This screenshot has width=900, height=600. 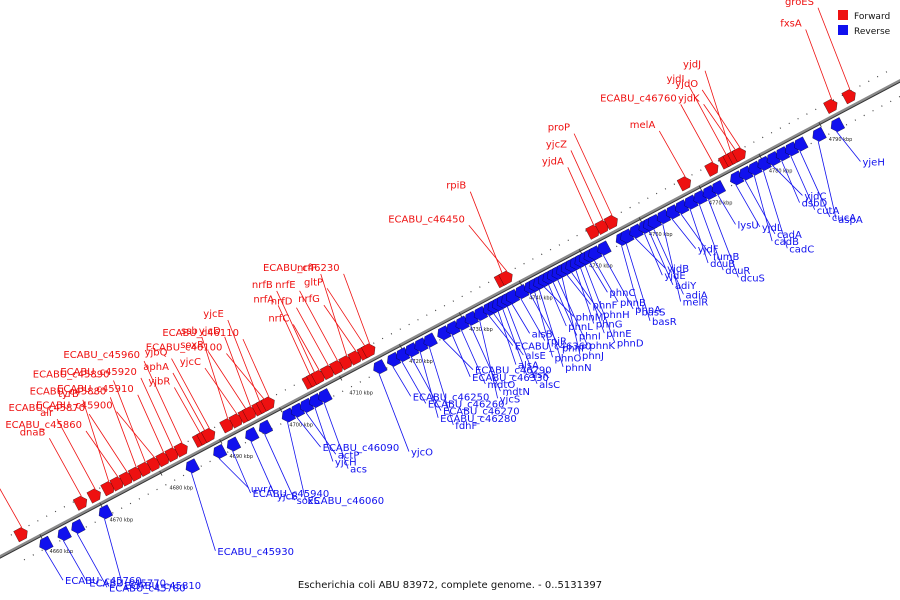 I want to click on reverse-gene-label: phnB, so click(x=633, y=303).